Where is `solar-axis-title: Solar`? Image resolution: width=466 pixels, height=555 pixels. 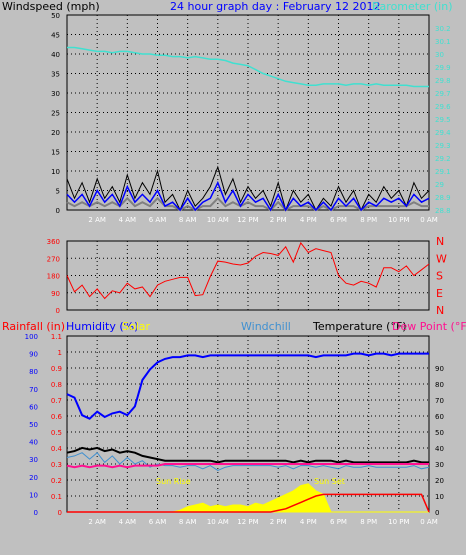 solar-axis-title: Solar is located at coordinates (136, 326).